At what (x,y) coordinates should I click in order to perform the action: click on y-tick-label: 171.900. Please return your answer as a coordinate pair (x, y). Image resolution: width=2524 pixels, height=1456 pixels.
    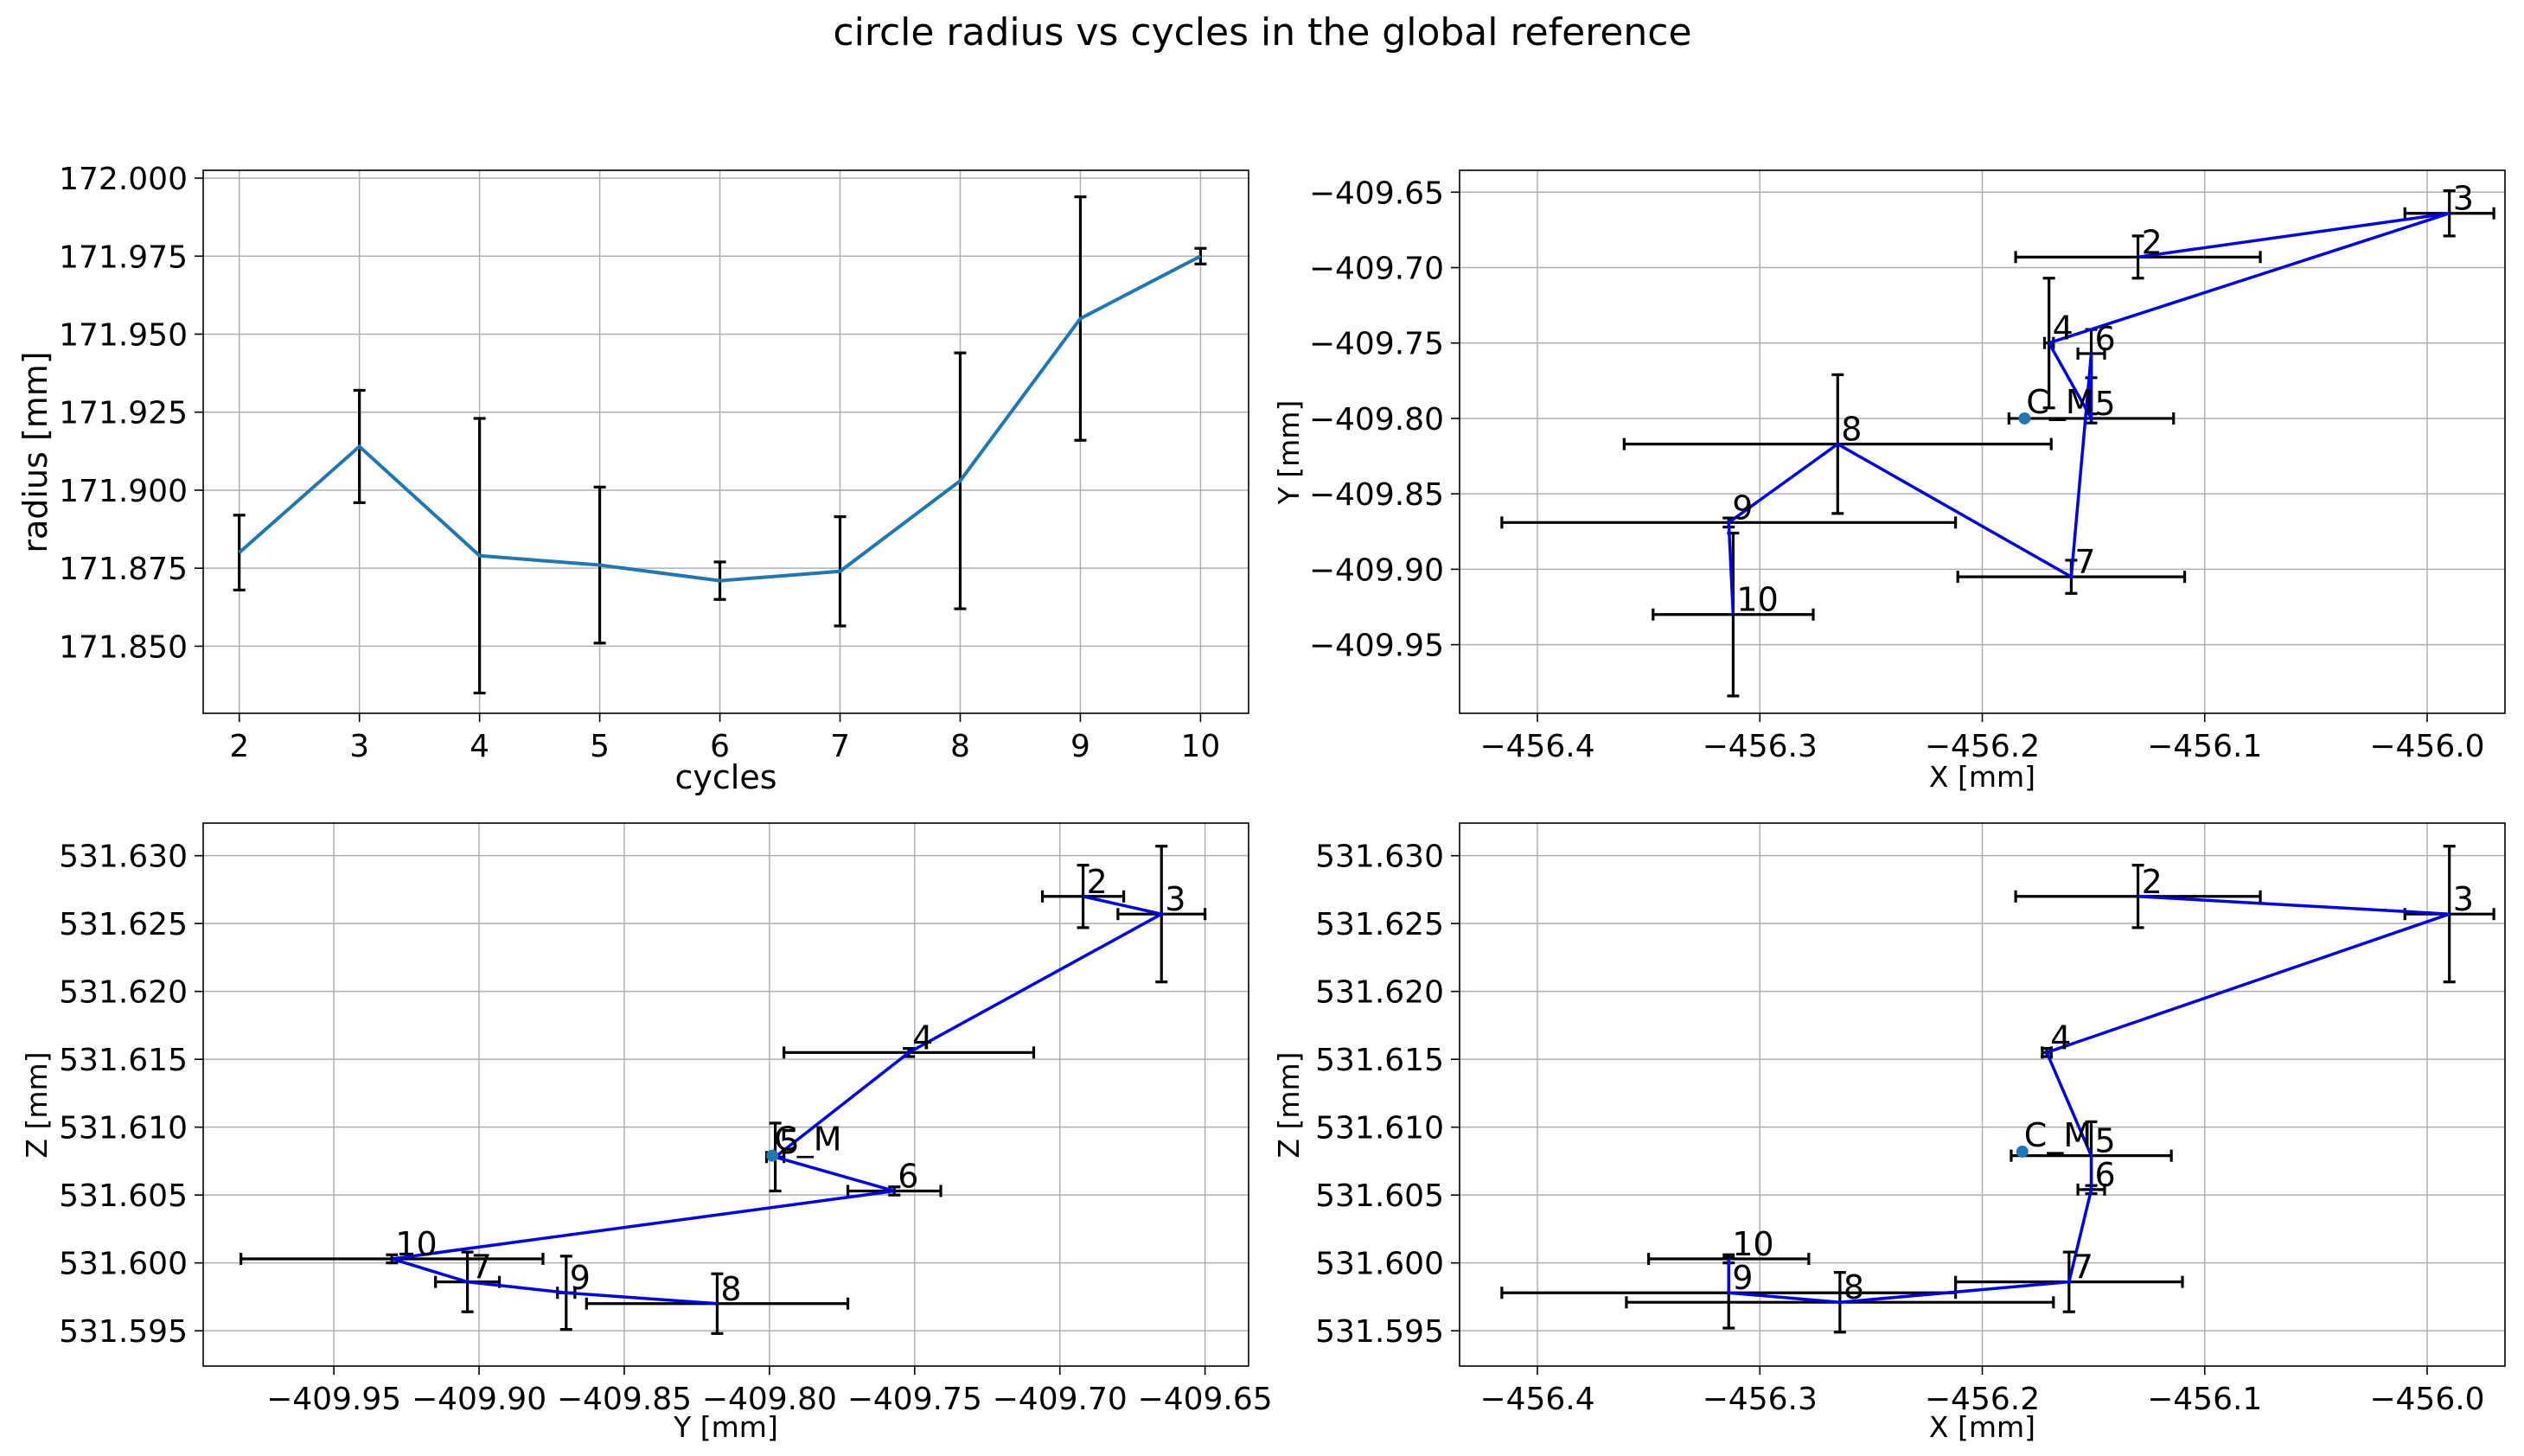
    Looking at the image, I should click on (123, 492).